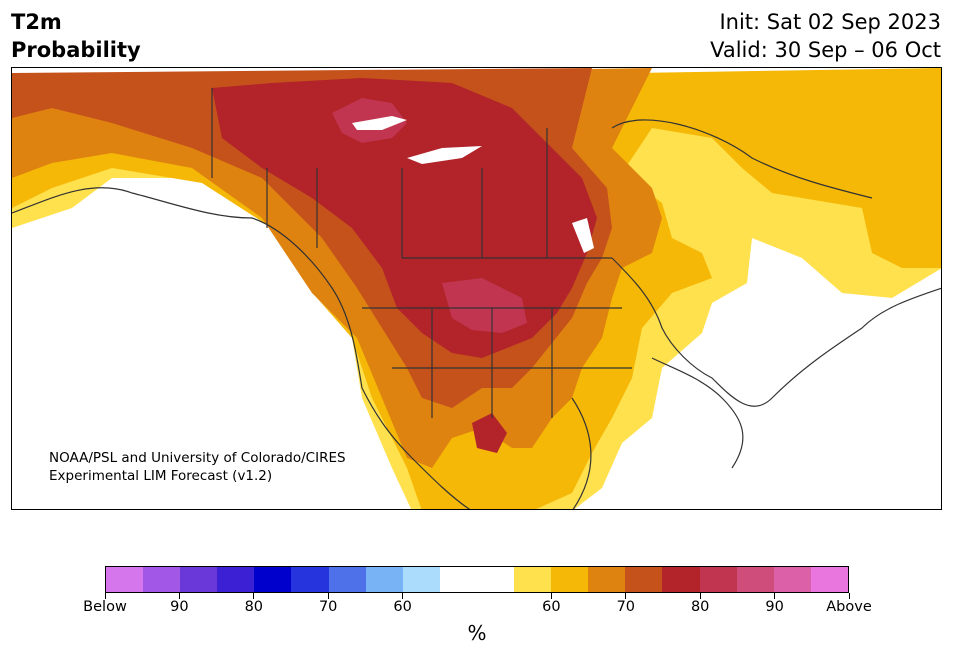 Image resolution: width=953 pixels, height=659 pixels. Describe the element at coordinates (830, 22) in the screenshot. I see `init-date: Init: Sat 02 Sep 2023` at that location.